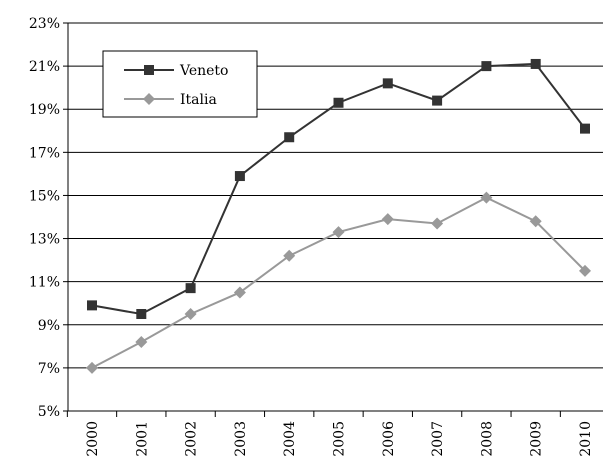  Describe the element at coordinates (92, 305) in the screenshot. I see `point-veneto-2000` at that location.